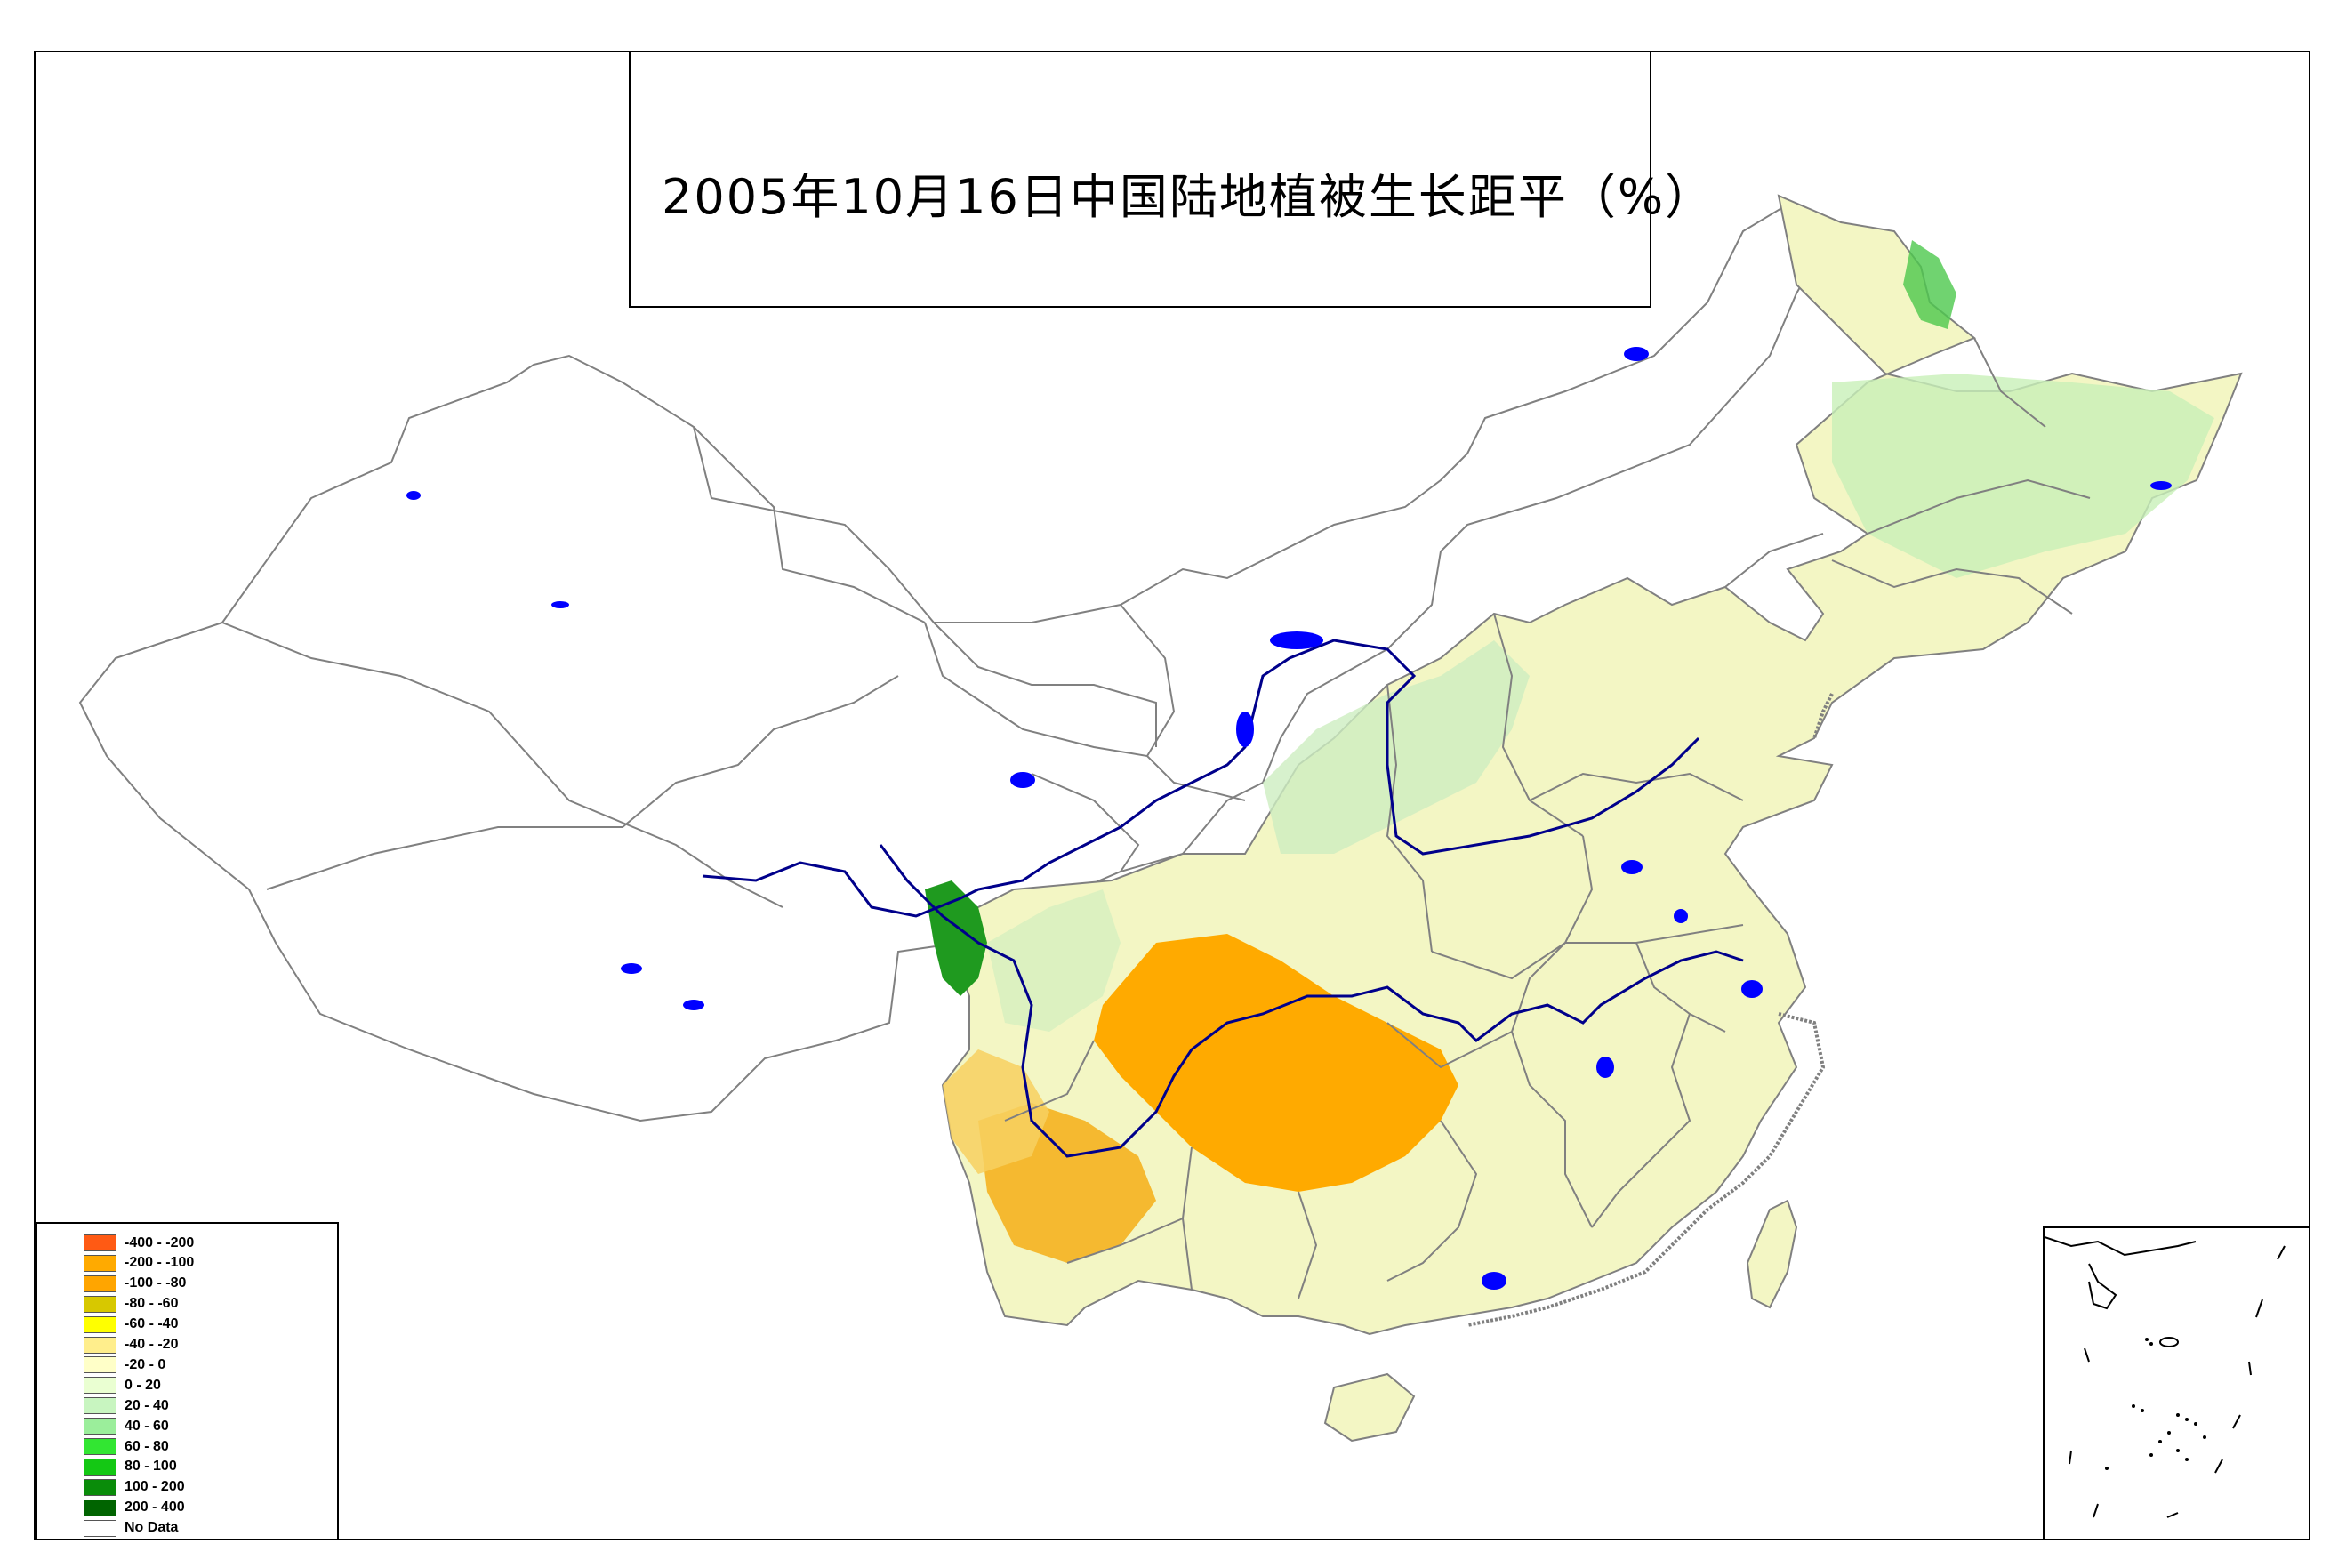 This screenshot has height=1568, width=2338. Describe the element at coordinates (122, 1385) in the screenshot. I see `legend-item: 0 - 20` at that location.